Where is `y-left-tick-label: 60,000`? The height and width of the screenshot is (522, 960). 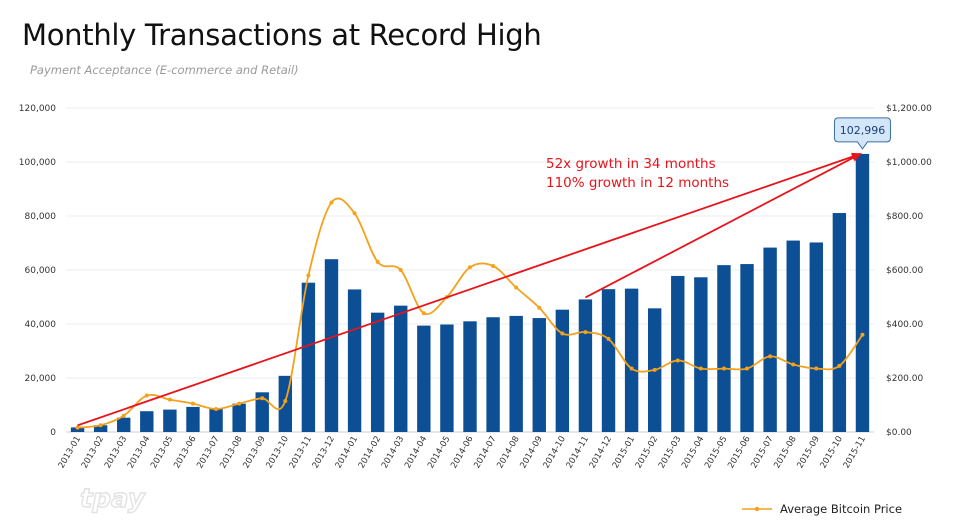
y-left-tick-label: 60,000 is located at coordinates (41, 271).